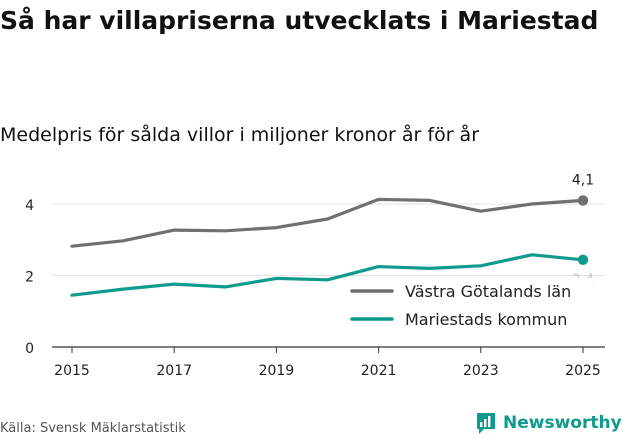  What do you see at coordinates (72, 371) in the screenshot?
I see `x-tick-label: 2015` at bounding box center [72, 371].